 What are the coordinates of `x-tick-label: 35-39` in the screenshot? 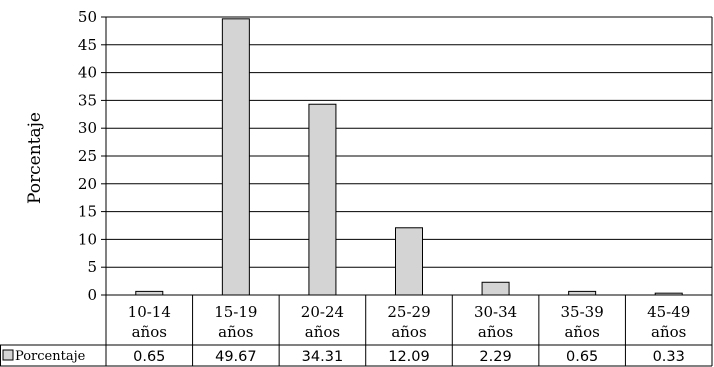 It's located at (582, 312).